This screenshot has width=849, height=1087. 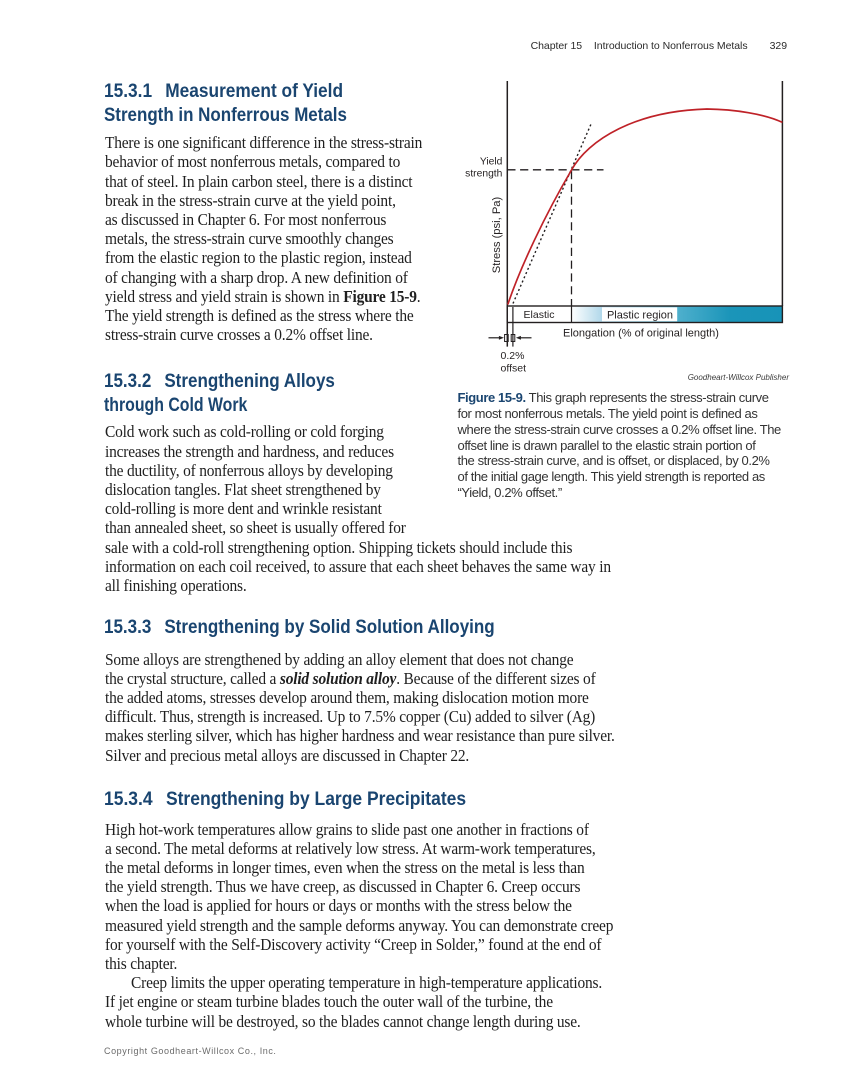 What do you see at coordinates (641, 334) in the screenshot?
I see `svg-text:Elongation (% of original leng: Elongation (% of original length)` at bounding box center [641, 334].